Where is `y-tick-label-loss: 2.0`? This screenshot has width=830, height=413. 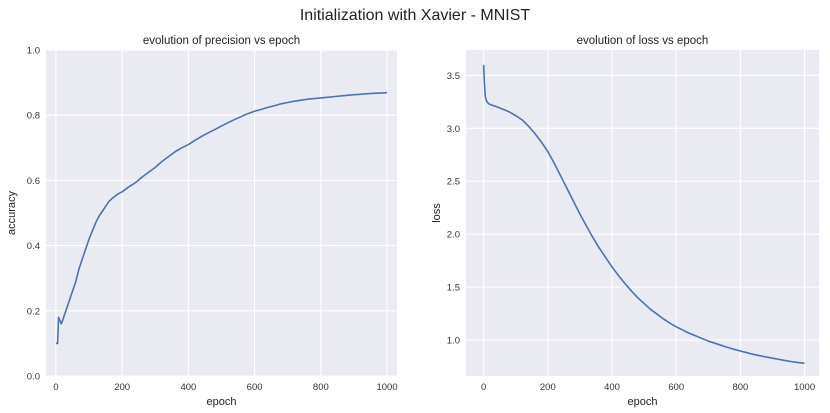 y-tick-label-loss: 2.0 is located at coordinates (453, 235).